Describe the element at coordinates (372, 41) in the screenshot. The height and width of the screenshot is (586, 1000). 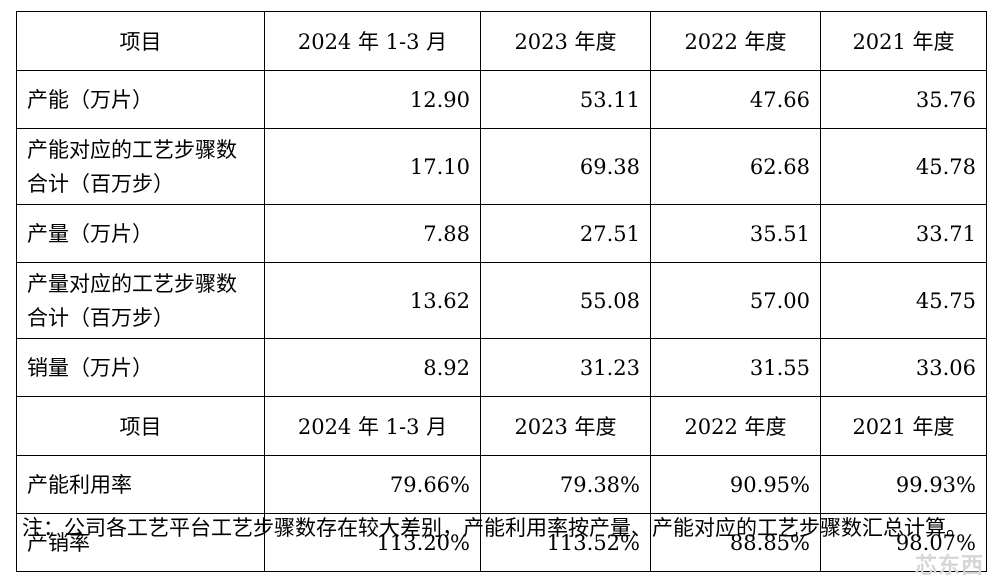
I see `header-2024q1: 2024 年 1-3 月` at that location.